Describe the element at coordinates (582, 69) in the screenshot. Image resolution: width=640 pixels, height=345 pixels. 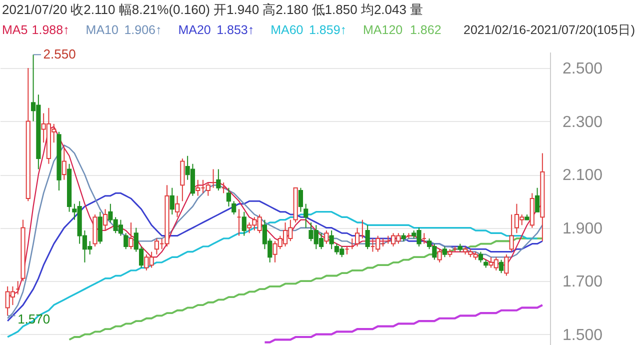
I see `y-tick-label: 2.500` at that location.